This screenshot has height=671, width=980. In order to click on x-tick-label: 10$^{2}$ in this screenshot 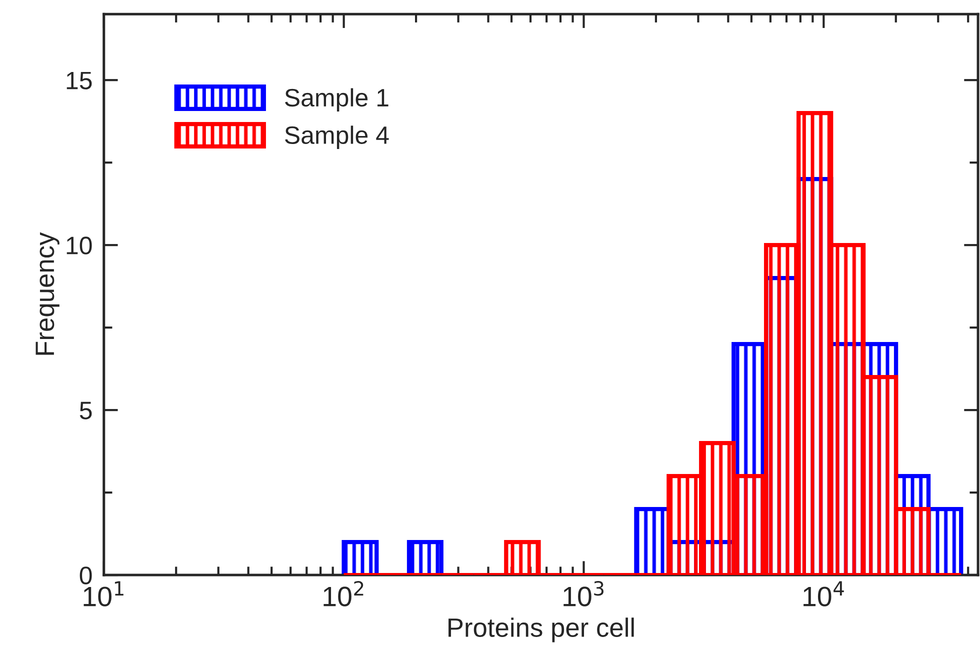, I will do `click(344, 593)`.